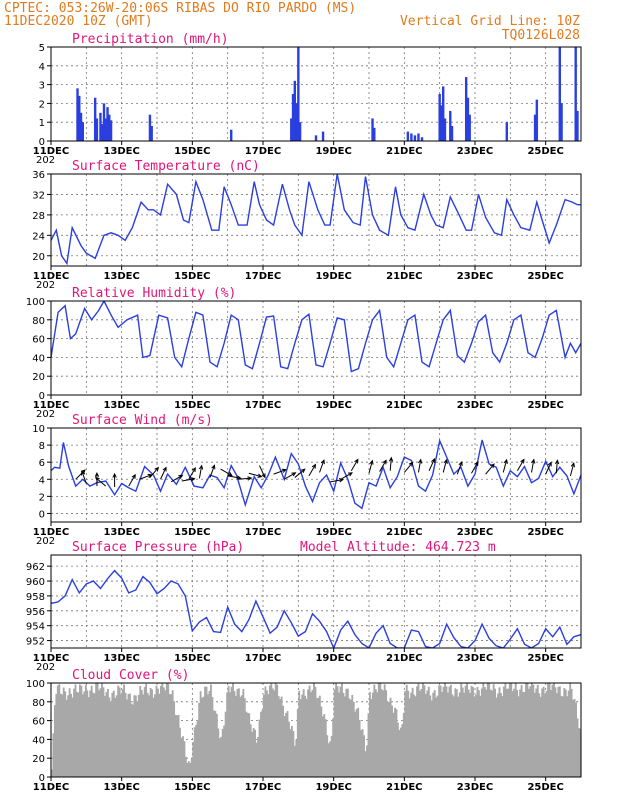 The width and height of the screenshot is (618, 800). What do you see at coordinates (45, 160) in the screenshot?
I see `x-year-label: 202` at bounding box center [45, 160].